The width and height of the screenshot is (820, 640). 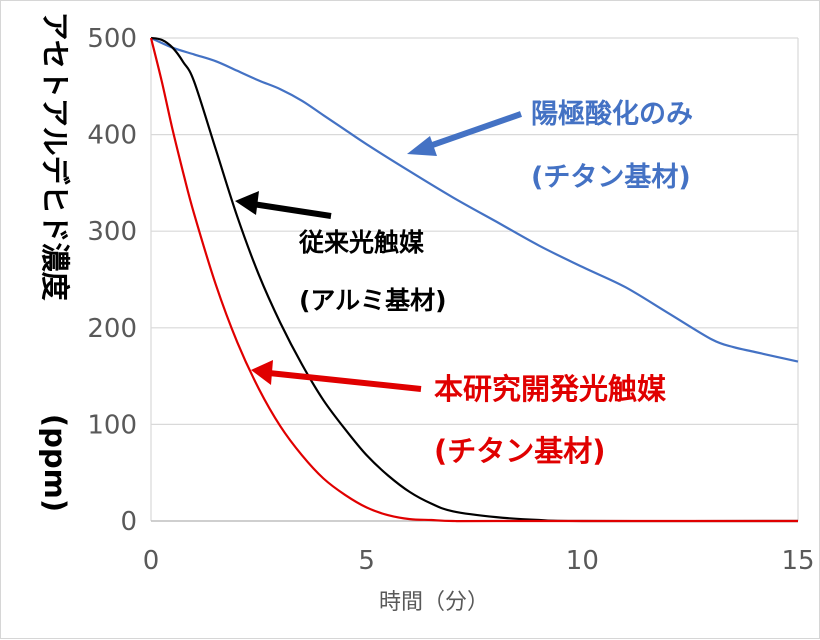 I want to click on y-axis-label: アセトアルデヒド濃度, so click(x=55, y=155).